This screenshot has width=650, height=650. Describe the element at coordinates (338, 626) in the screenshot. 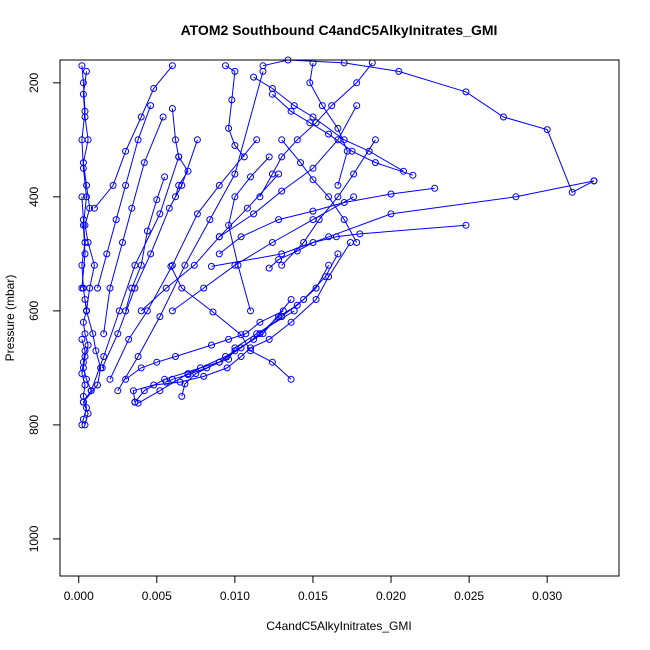

I see `x-axis-label: C4andC5AlkyInitrates_GMI` at that location.